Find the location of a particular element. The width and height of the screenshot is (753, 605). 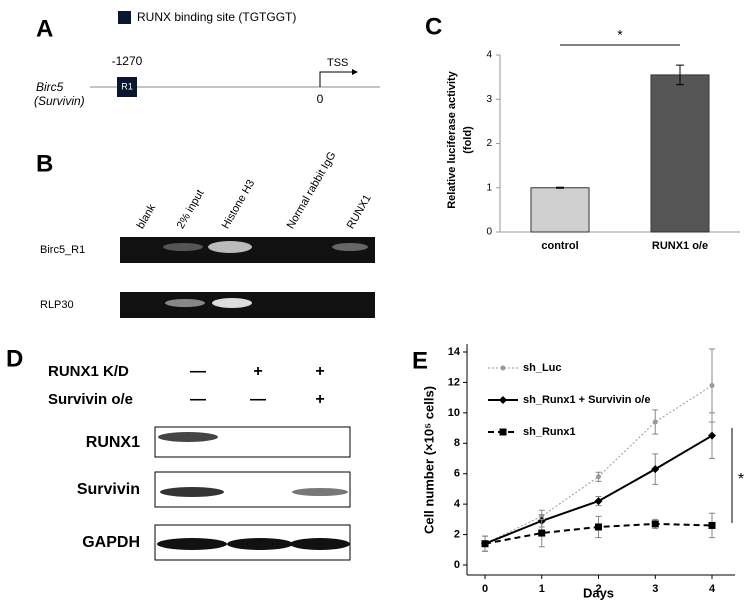

x-tick-label: control is located at coordinates (559, 246).